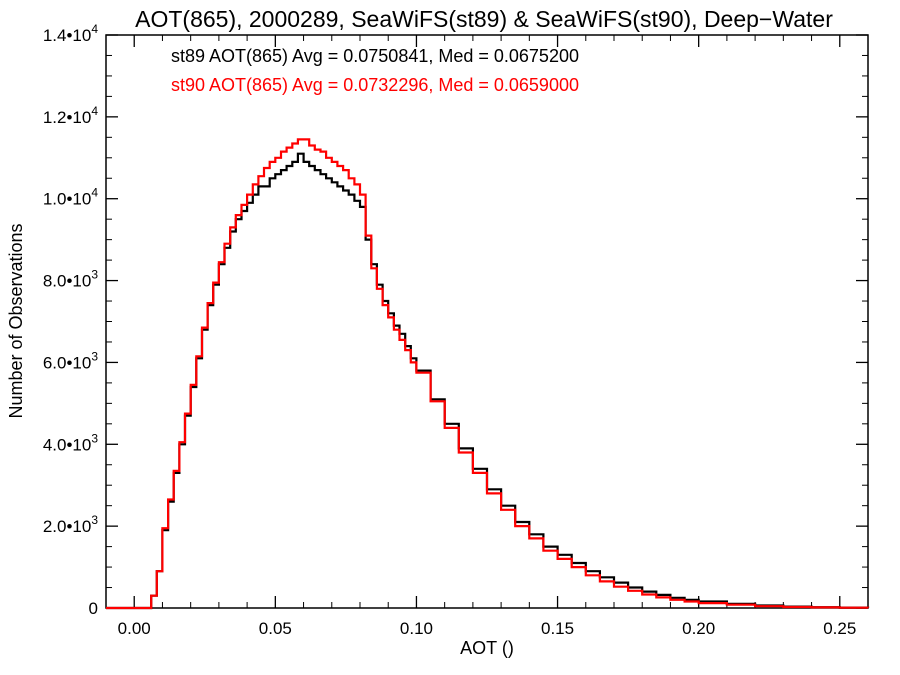 This screenshot has height=675, width=900. What do you see at coordinates (71, 197) in the screenshot?
I see `y-tick-label: 1.0•104` at bounding box center [71, 197].